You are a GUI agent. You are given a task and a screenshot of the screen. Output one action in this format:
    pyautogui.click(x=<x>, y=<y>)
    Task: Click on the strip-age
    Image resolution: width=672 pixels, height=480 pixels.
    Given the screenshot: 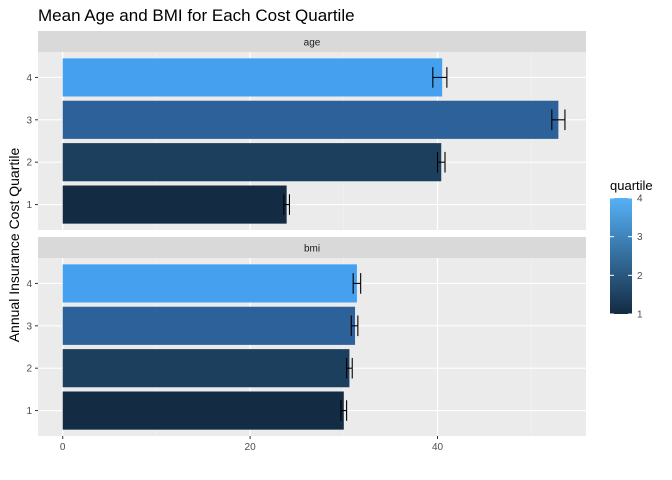 What is the action you would take?
    pyautogui.click(x=312, y=41)
    